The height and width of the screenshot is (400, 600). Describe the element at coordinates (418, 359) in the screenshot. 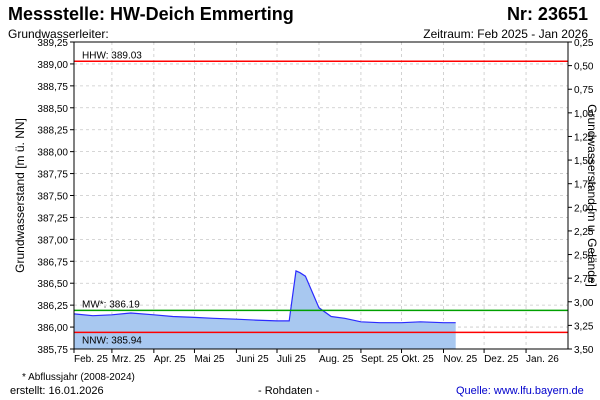

I see `x-tick-label: Okt. 25` at that location.